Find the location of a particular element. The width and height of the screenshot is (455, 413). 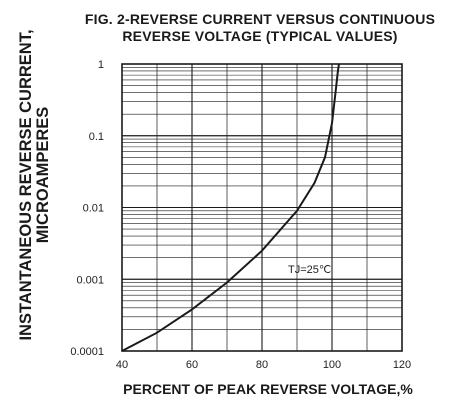

x-axis-label: PERCENT OF PEAK REVERSE VOLTAGE,% is located at coordinates (268, 389).